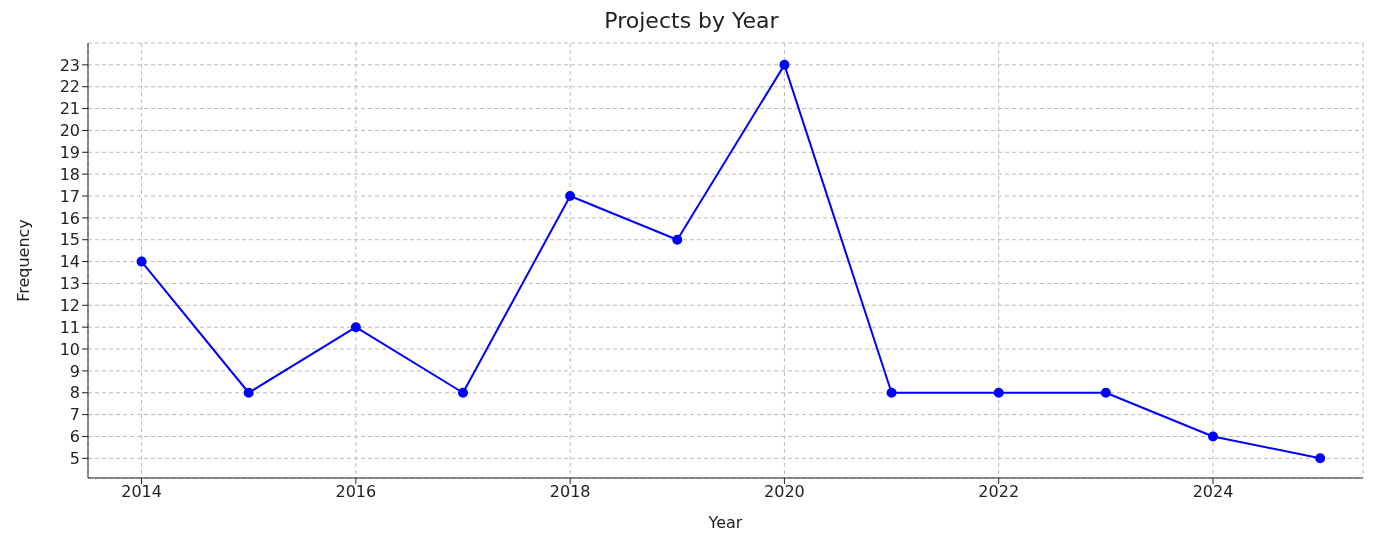  What do you see at coordinates (141, 492) in the screenshot?
I see `x-tick-label: 2014` at bounding box center [141, 492].